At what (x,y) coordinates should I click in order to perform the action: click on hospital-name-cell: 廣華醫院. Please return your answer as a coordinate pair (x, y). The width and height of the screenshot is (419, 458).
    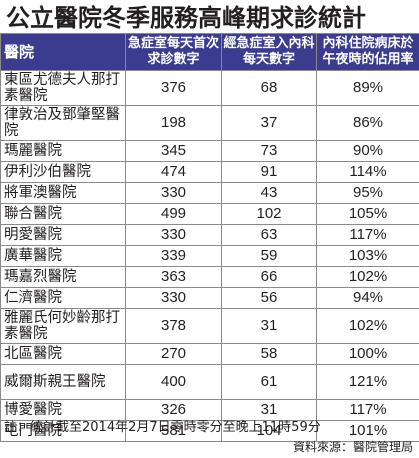
    Looking at the image, I should click on (63, 256).